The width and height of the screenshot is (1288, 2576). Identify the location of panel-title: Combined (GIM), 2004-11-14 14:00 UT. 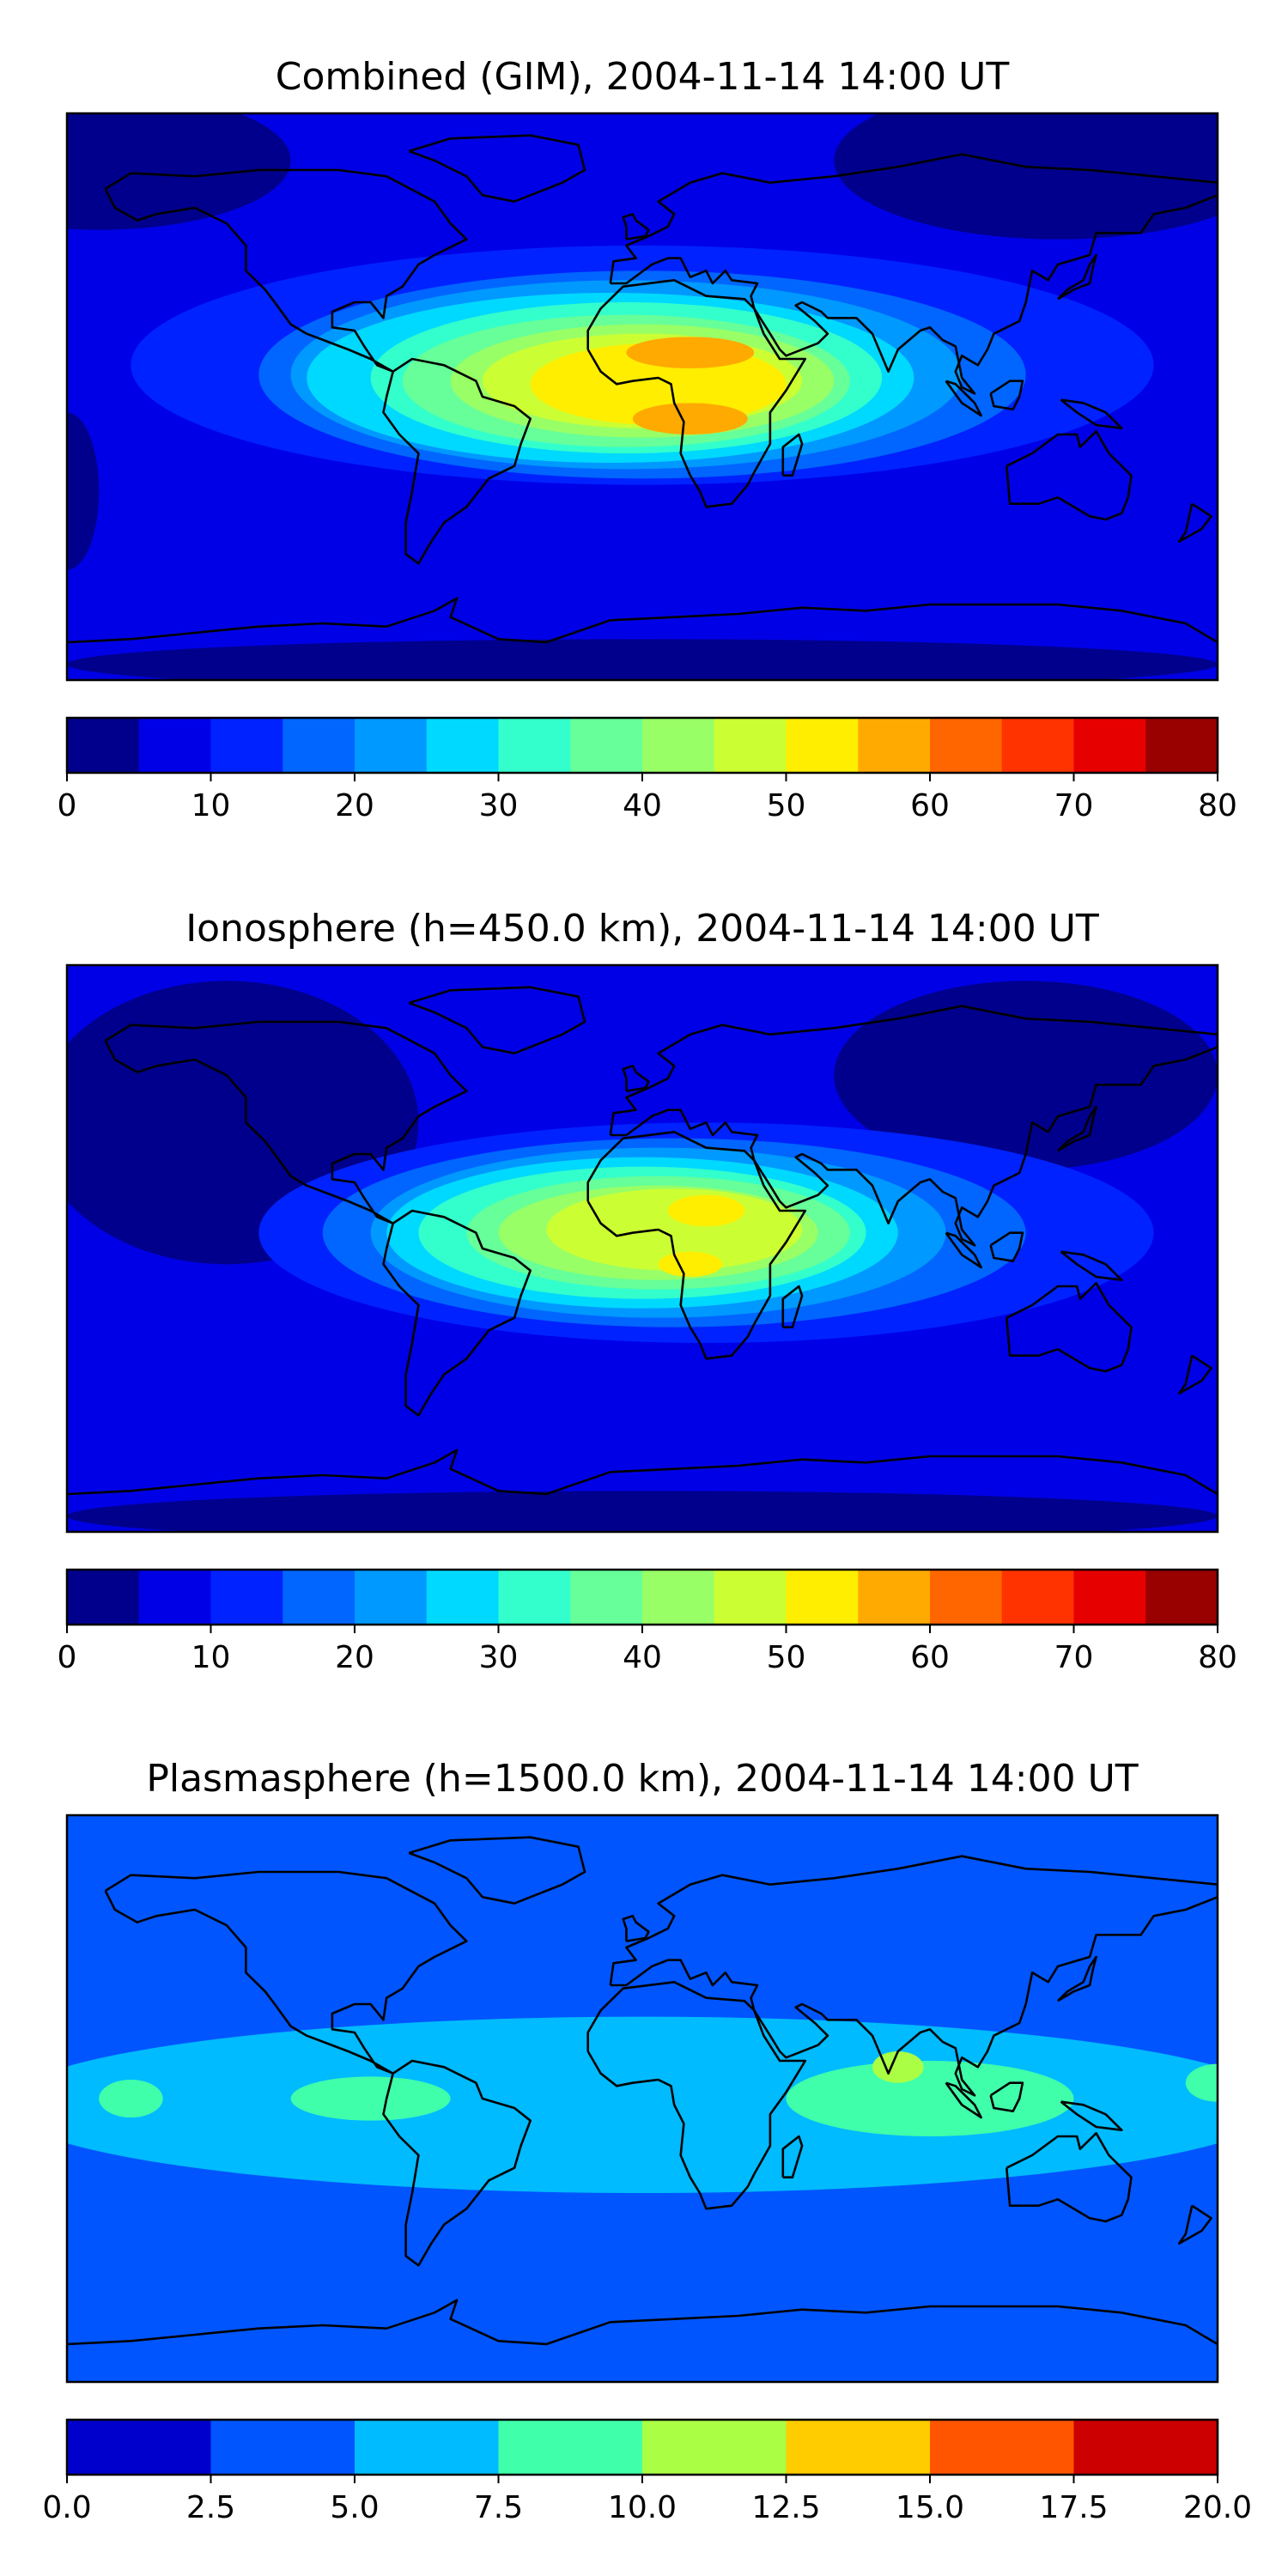
(643, 77).